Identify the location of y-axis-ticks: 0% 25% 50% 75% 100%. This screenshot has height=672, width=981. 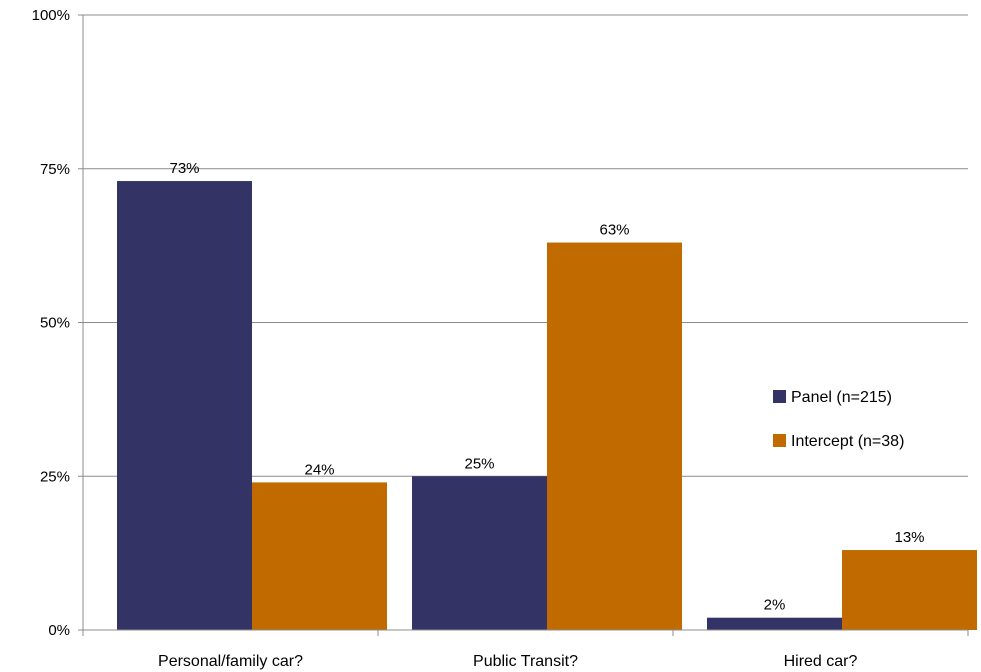
(57, 323).